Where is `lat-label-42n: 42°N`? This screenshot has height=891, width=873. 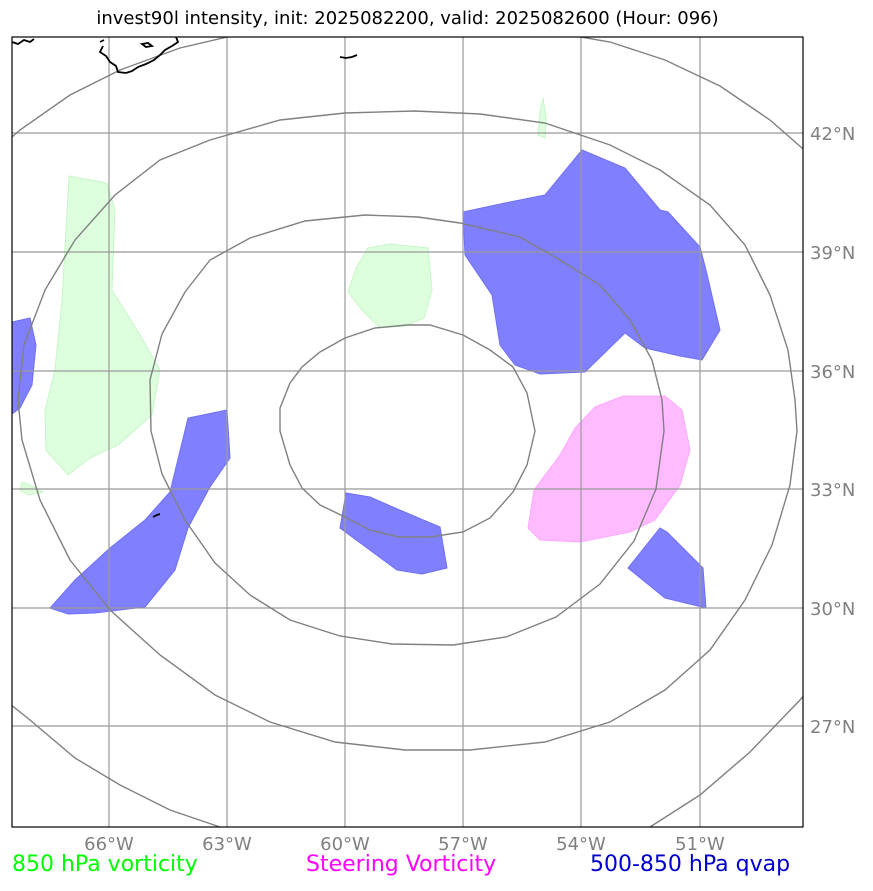
lat-label-42n: 42°N is located at coordinates (832, 134).